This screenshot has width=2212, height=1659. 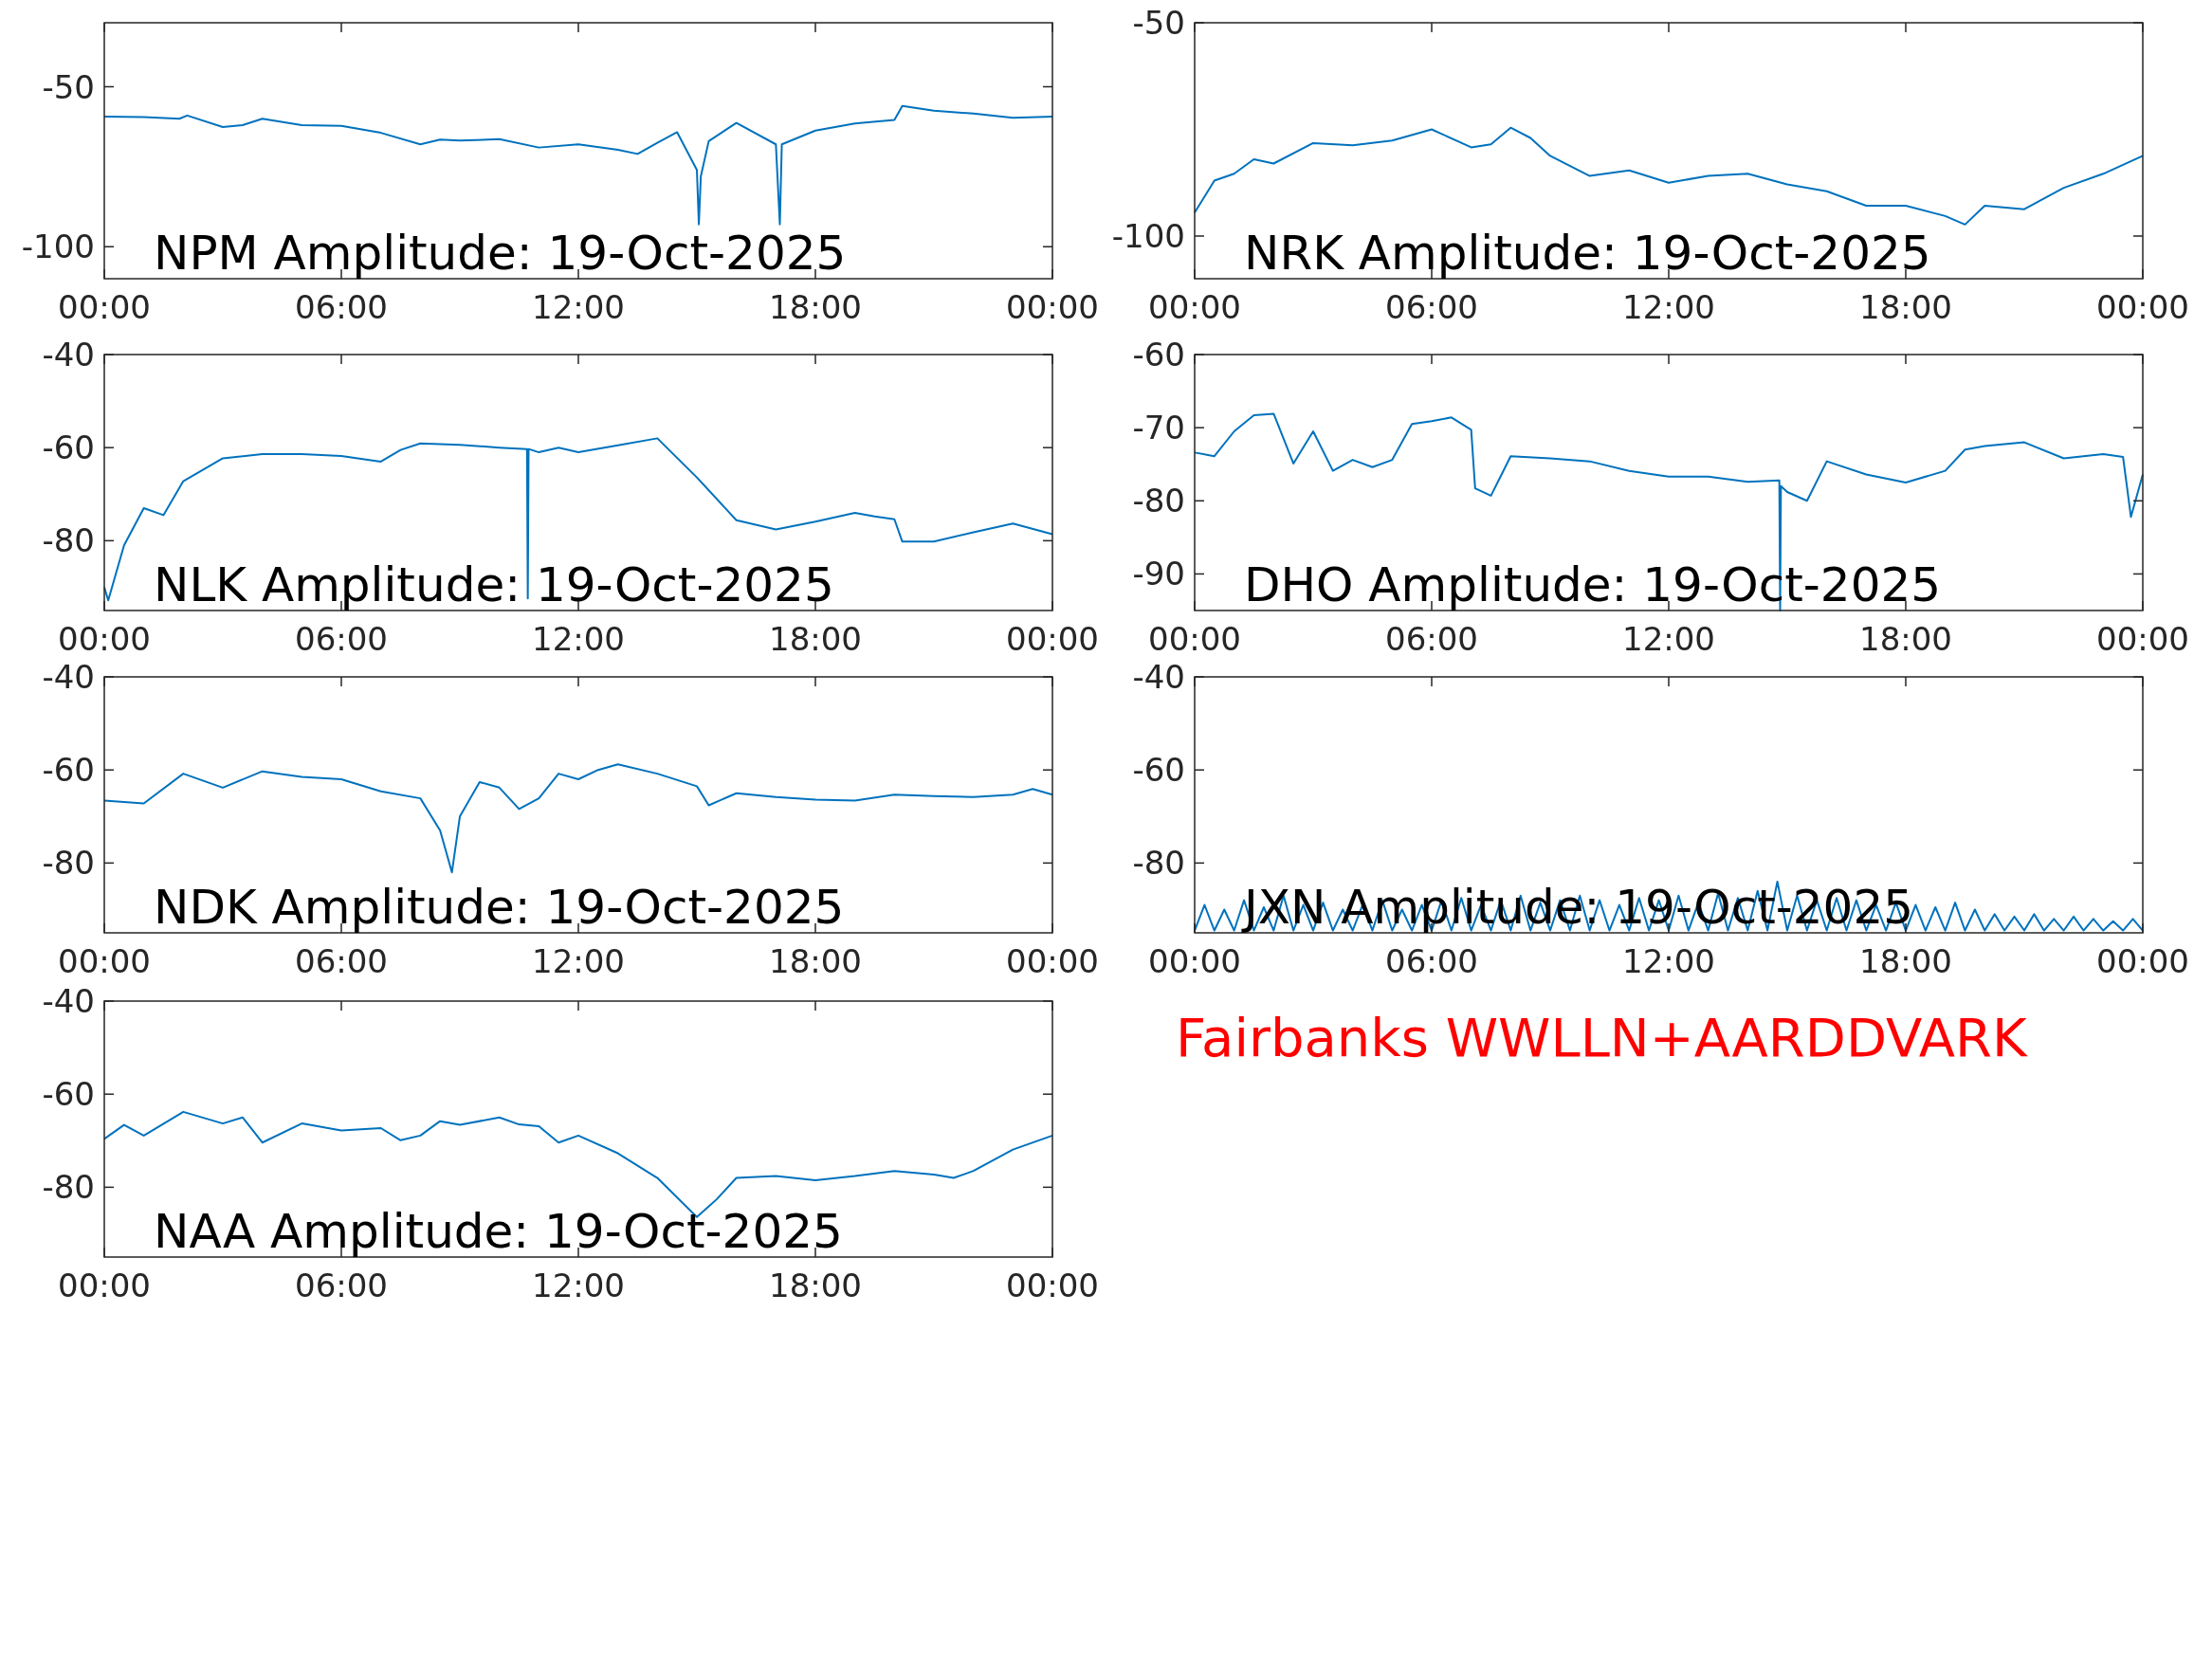 I want to click on y-tick-label: -70, so click(x=1158, y=428).